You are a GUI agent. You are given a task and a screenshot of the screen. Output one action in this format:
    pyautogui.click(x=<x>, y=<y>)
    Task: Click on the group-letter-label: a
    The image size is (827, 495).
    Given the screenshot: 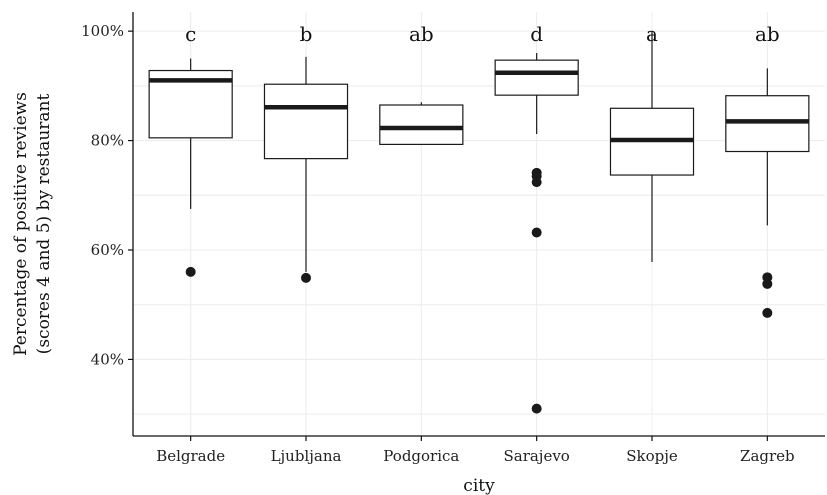 What is the action you would take?
    pyautogui.click(x=652, y=34)
    